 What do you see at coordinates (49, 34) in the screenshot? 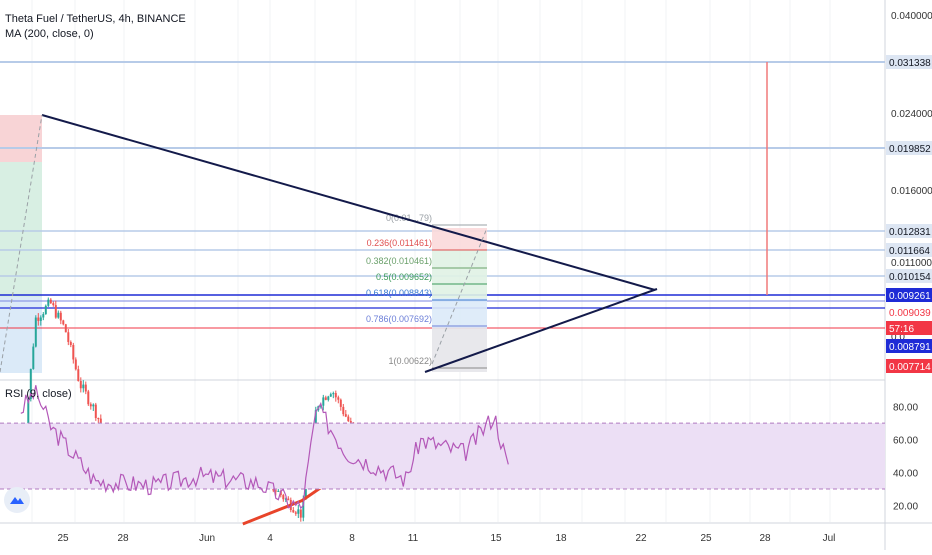
I see `ma-legend: MA (200, close, 0)` at bounding box center [49, 34].